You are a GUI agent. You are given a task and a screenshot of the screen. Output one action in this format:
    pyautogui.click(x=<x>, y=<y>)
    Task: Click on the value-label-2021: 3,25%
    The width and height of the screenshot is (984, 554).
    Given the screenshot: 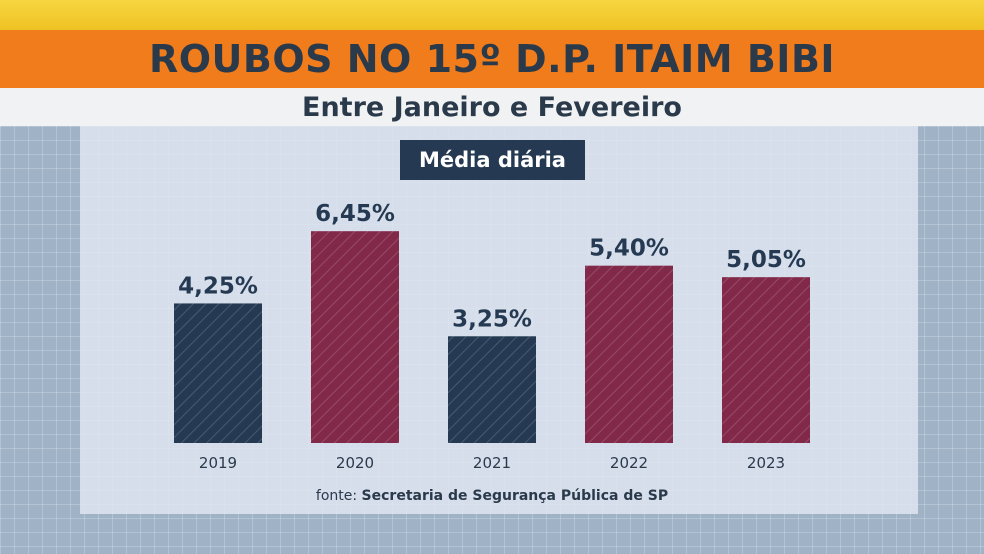 What is the action you would take?
    pyautogui.click(x=492, y=319)
    